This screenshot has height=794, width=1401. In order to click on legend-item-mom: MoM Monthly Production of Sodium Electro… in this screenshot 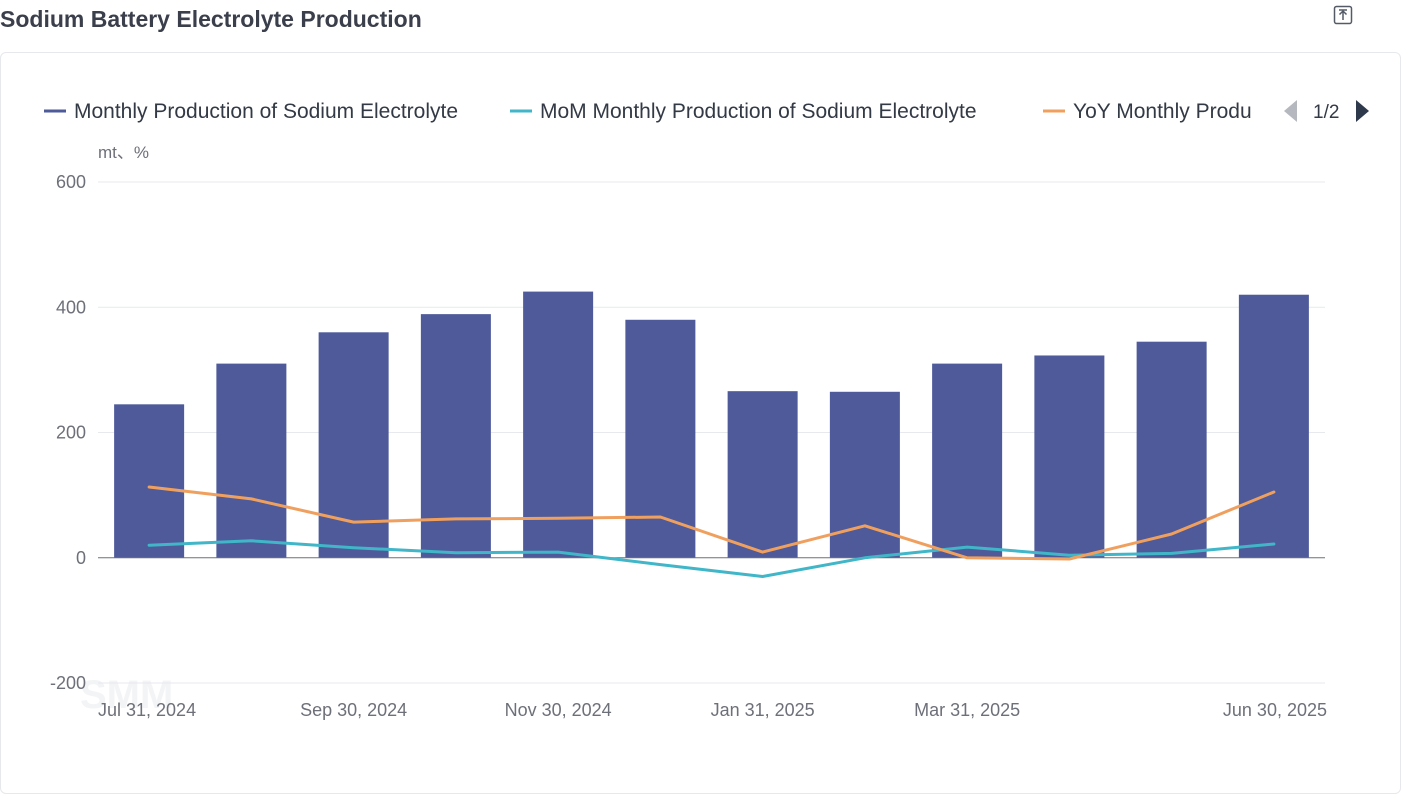, I will do `click(743, 111)`.